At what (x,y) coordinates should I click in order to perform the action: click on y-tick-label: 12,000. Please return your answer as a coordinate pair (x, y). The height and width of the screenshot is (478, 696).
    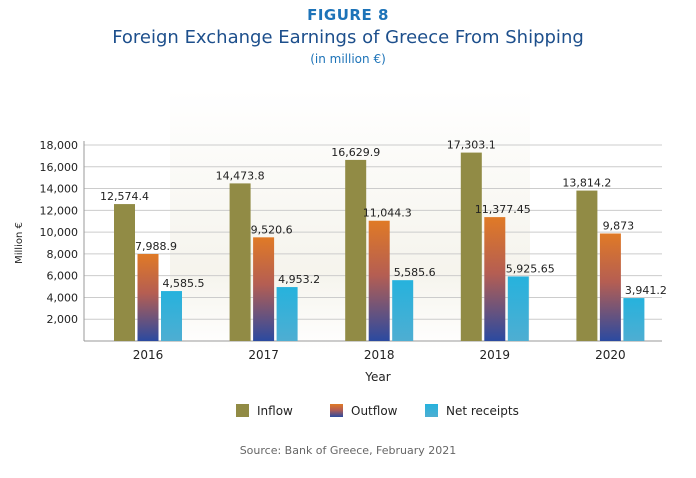
    Looking at the image, I should click on (59, 210).